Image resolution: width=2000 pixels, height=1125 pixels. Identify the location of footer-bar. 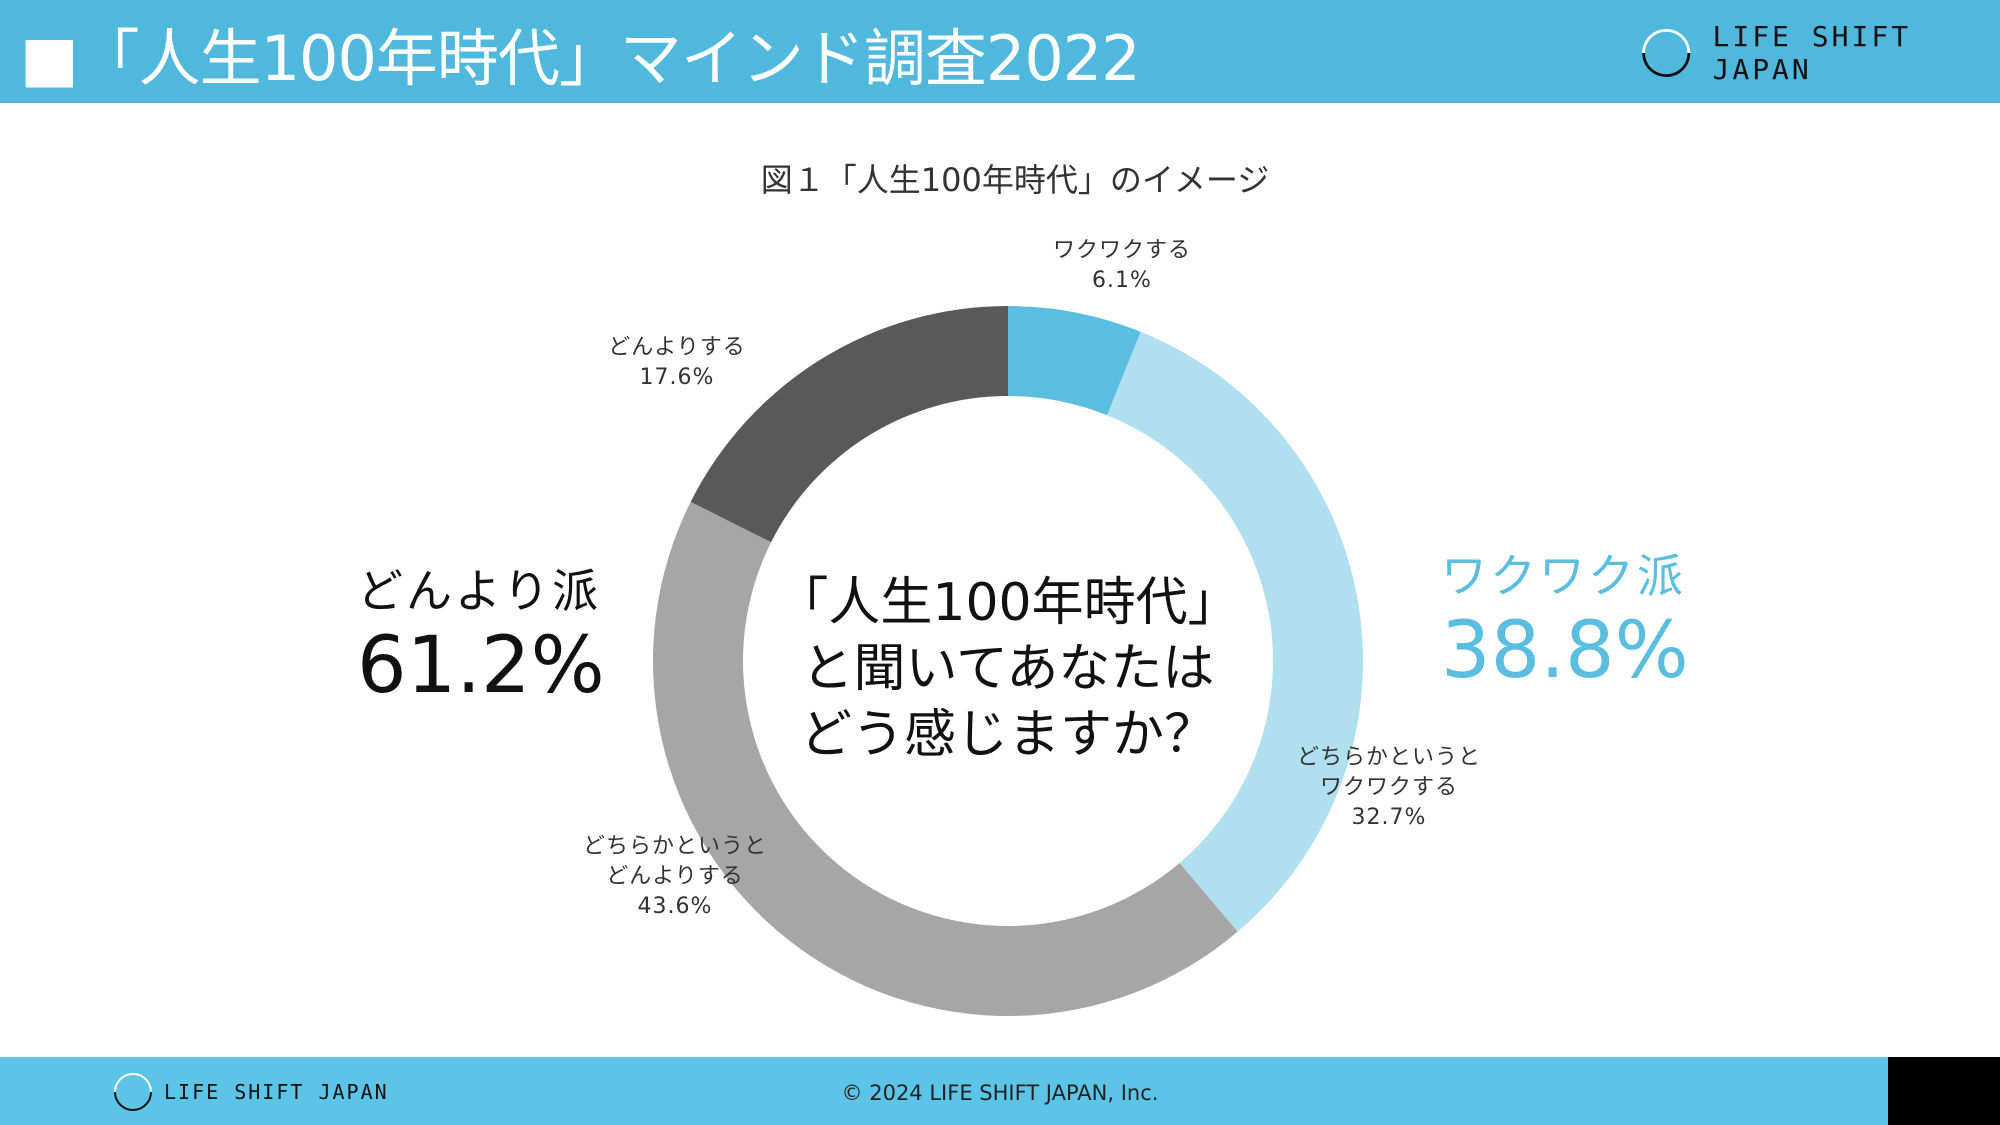
(944, 1091).